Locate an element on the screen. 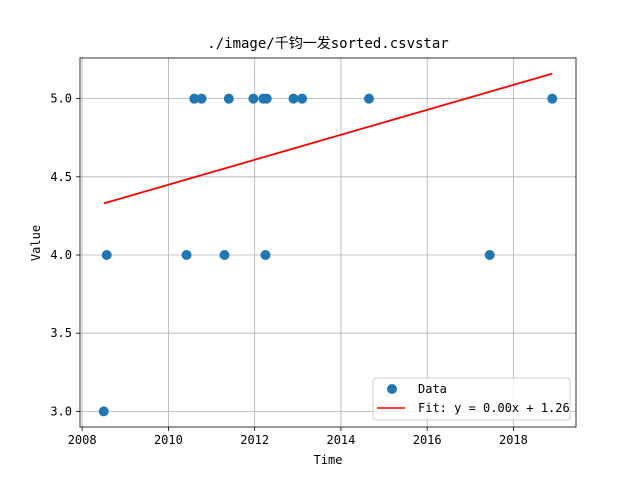 The width and height of the screenshot is (640, 480). x-tick-label: 2016 is located at coordinates (427, 440).